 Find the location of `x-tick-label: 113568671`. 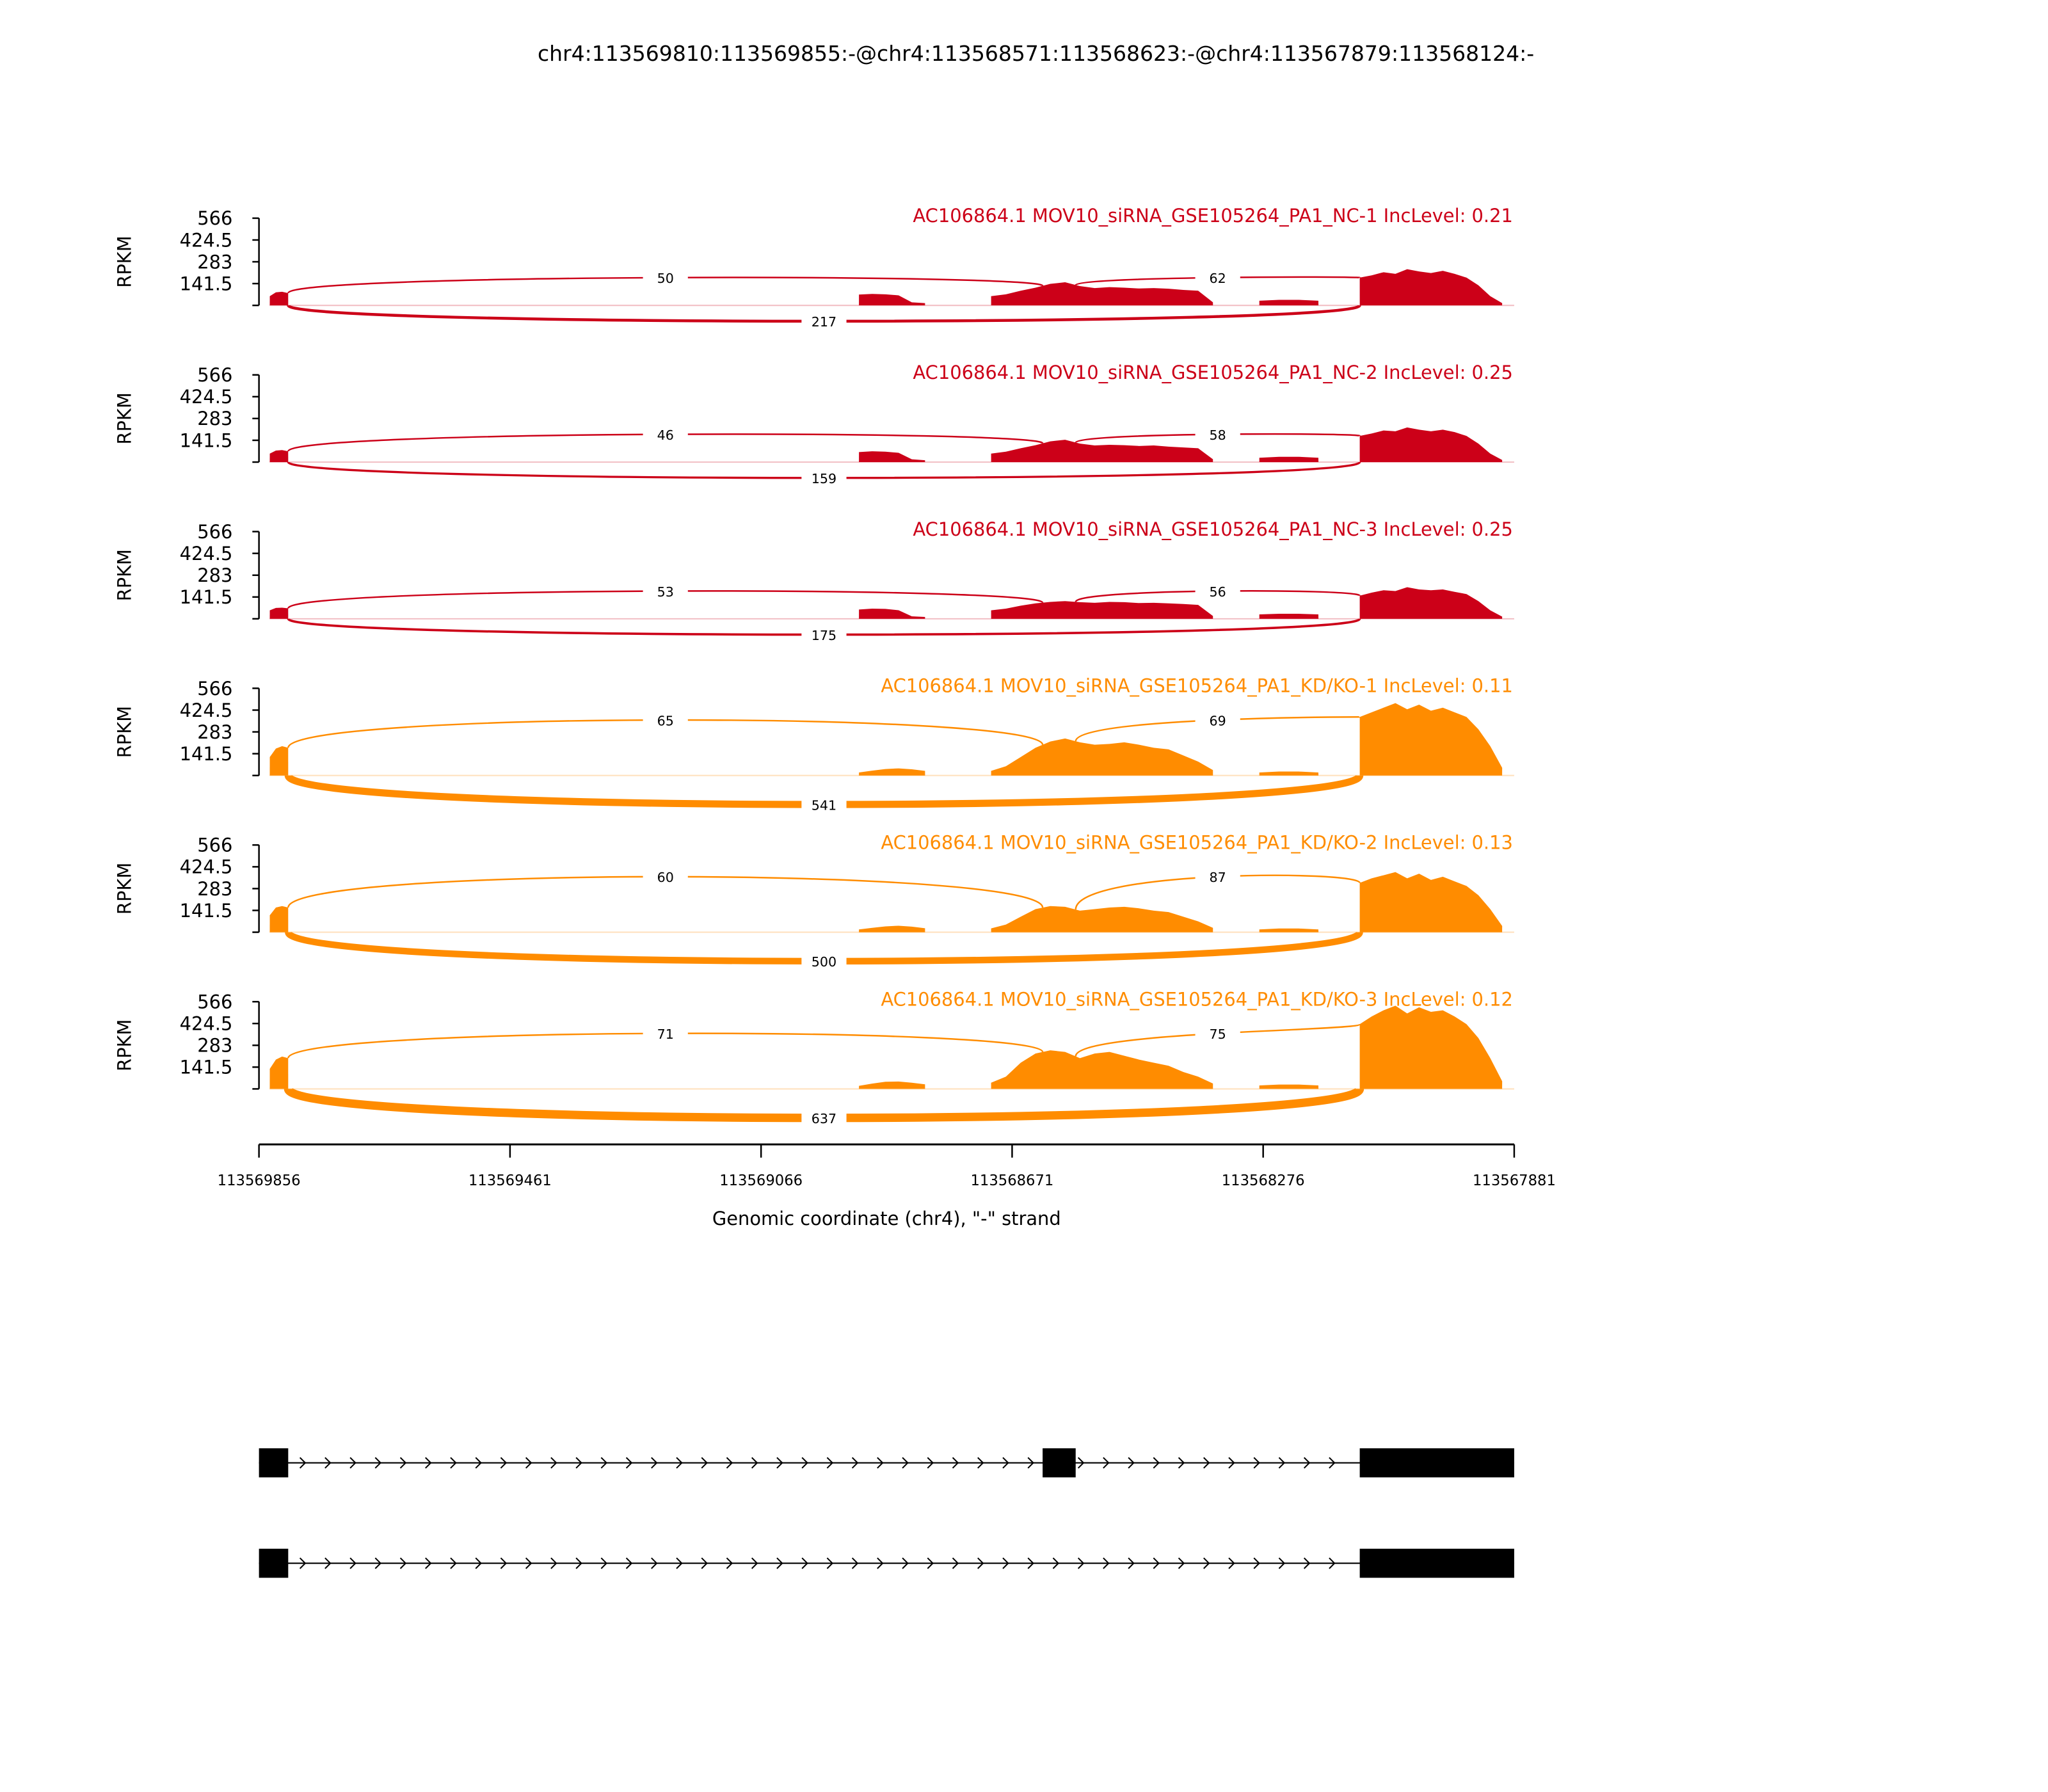

x-tick-label: 113568671 is located at coordinates (1011, 1180).